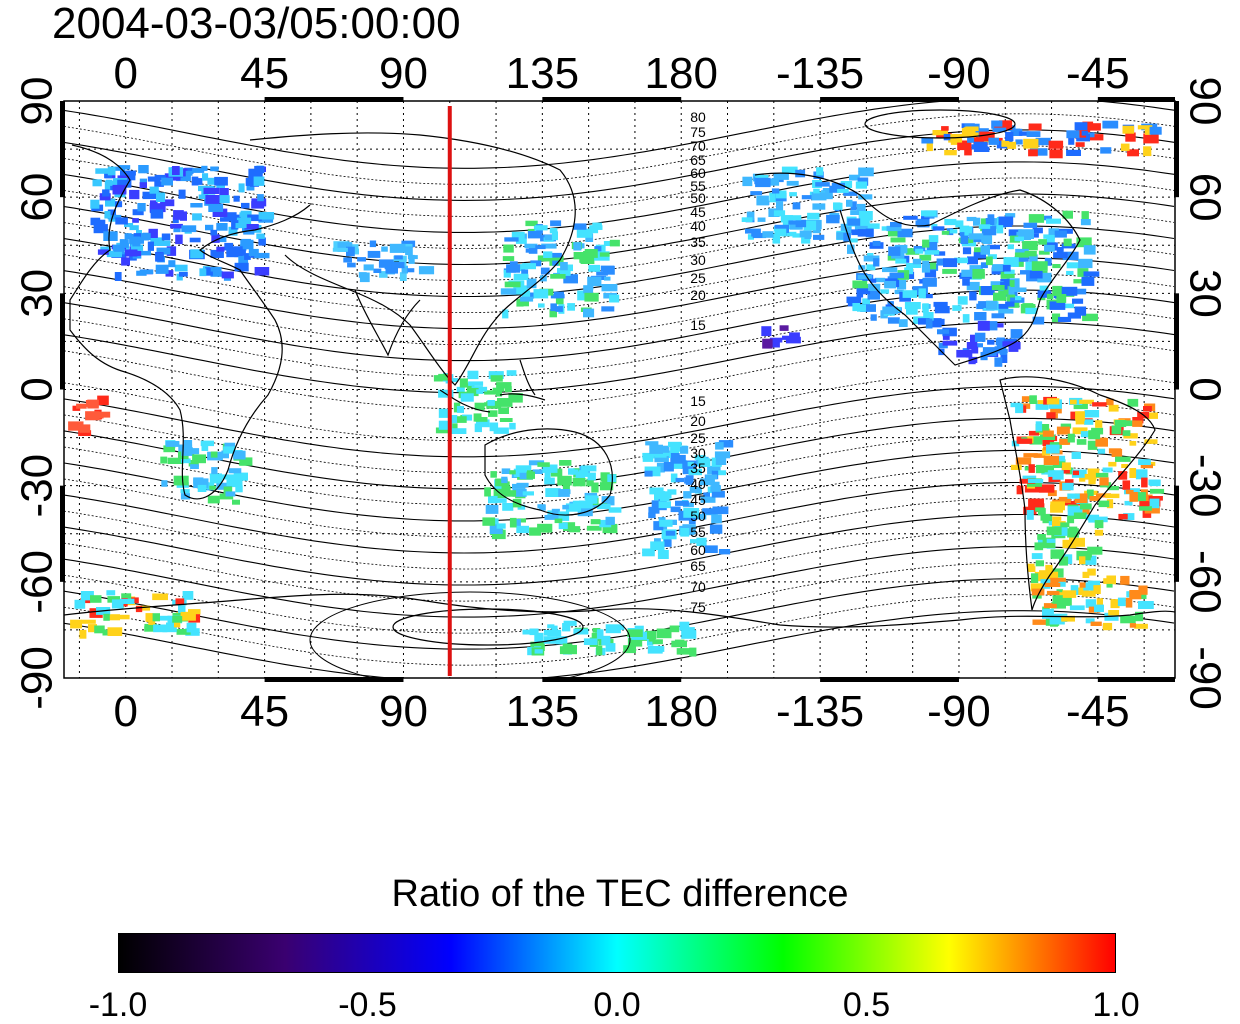 Image resolution: width=1240 pixels, height=1024 pixels. What do you see at coordinates (698, 484) in the screenshot?
I see `contour-label: 40` at bounding box center [698, 484].